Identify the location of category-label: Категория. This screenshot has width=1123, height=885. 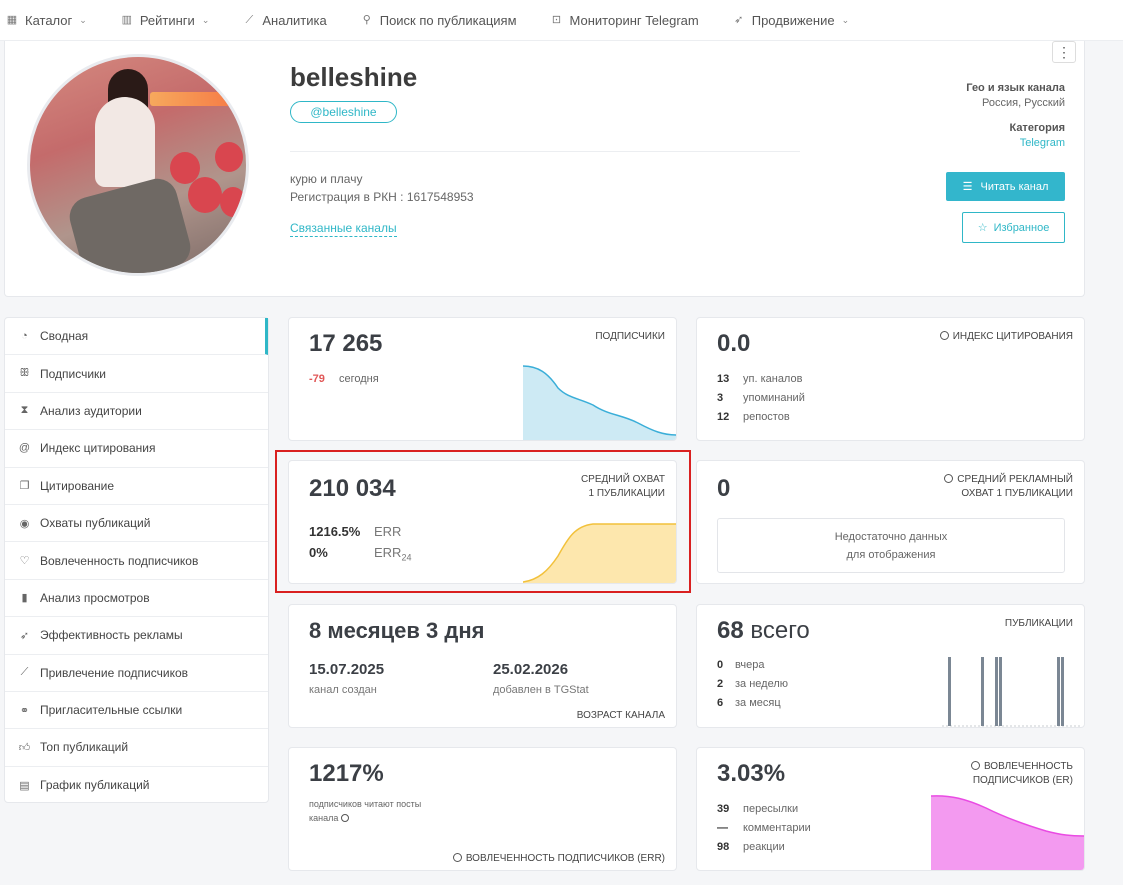
(1037, 128).